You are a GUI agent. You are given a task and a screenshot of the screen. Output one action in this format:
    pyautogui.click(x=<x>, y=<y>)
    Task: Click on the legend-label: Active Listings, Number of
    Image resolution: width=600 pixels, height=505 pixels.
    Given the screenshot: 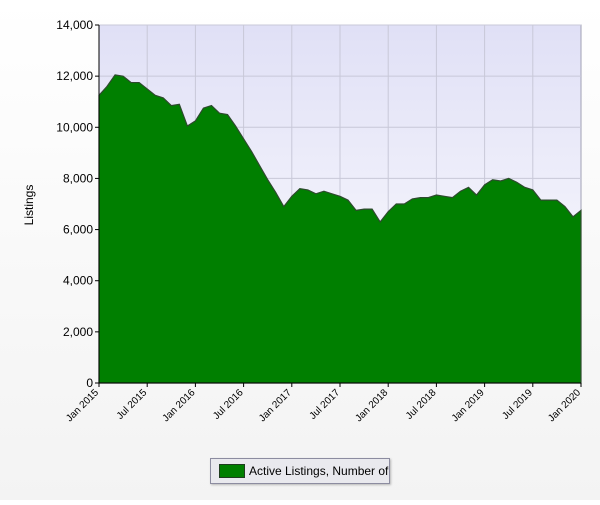 What is the action you would take?
    pyautogui.click(x=319, y=471)
    